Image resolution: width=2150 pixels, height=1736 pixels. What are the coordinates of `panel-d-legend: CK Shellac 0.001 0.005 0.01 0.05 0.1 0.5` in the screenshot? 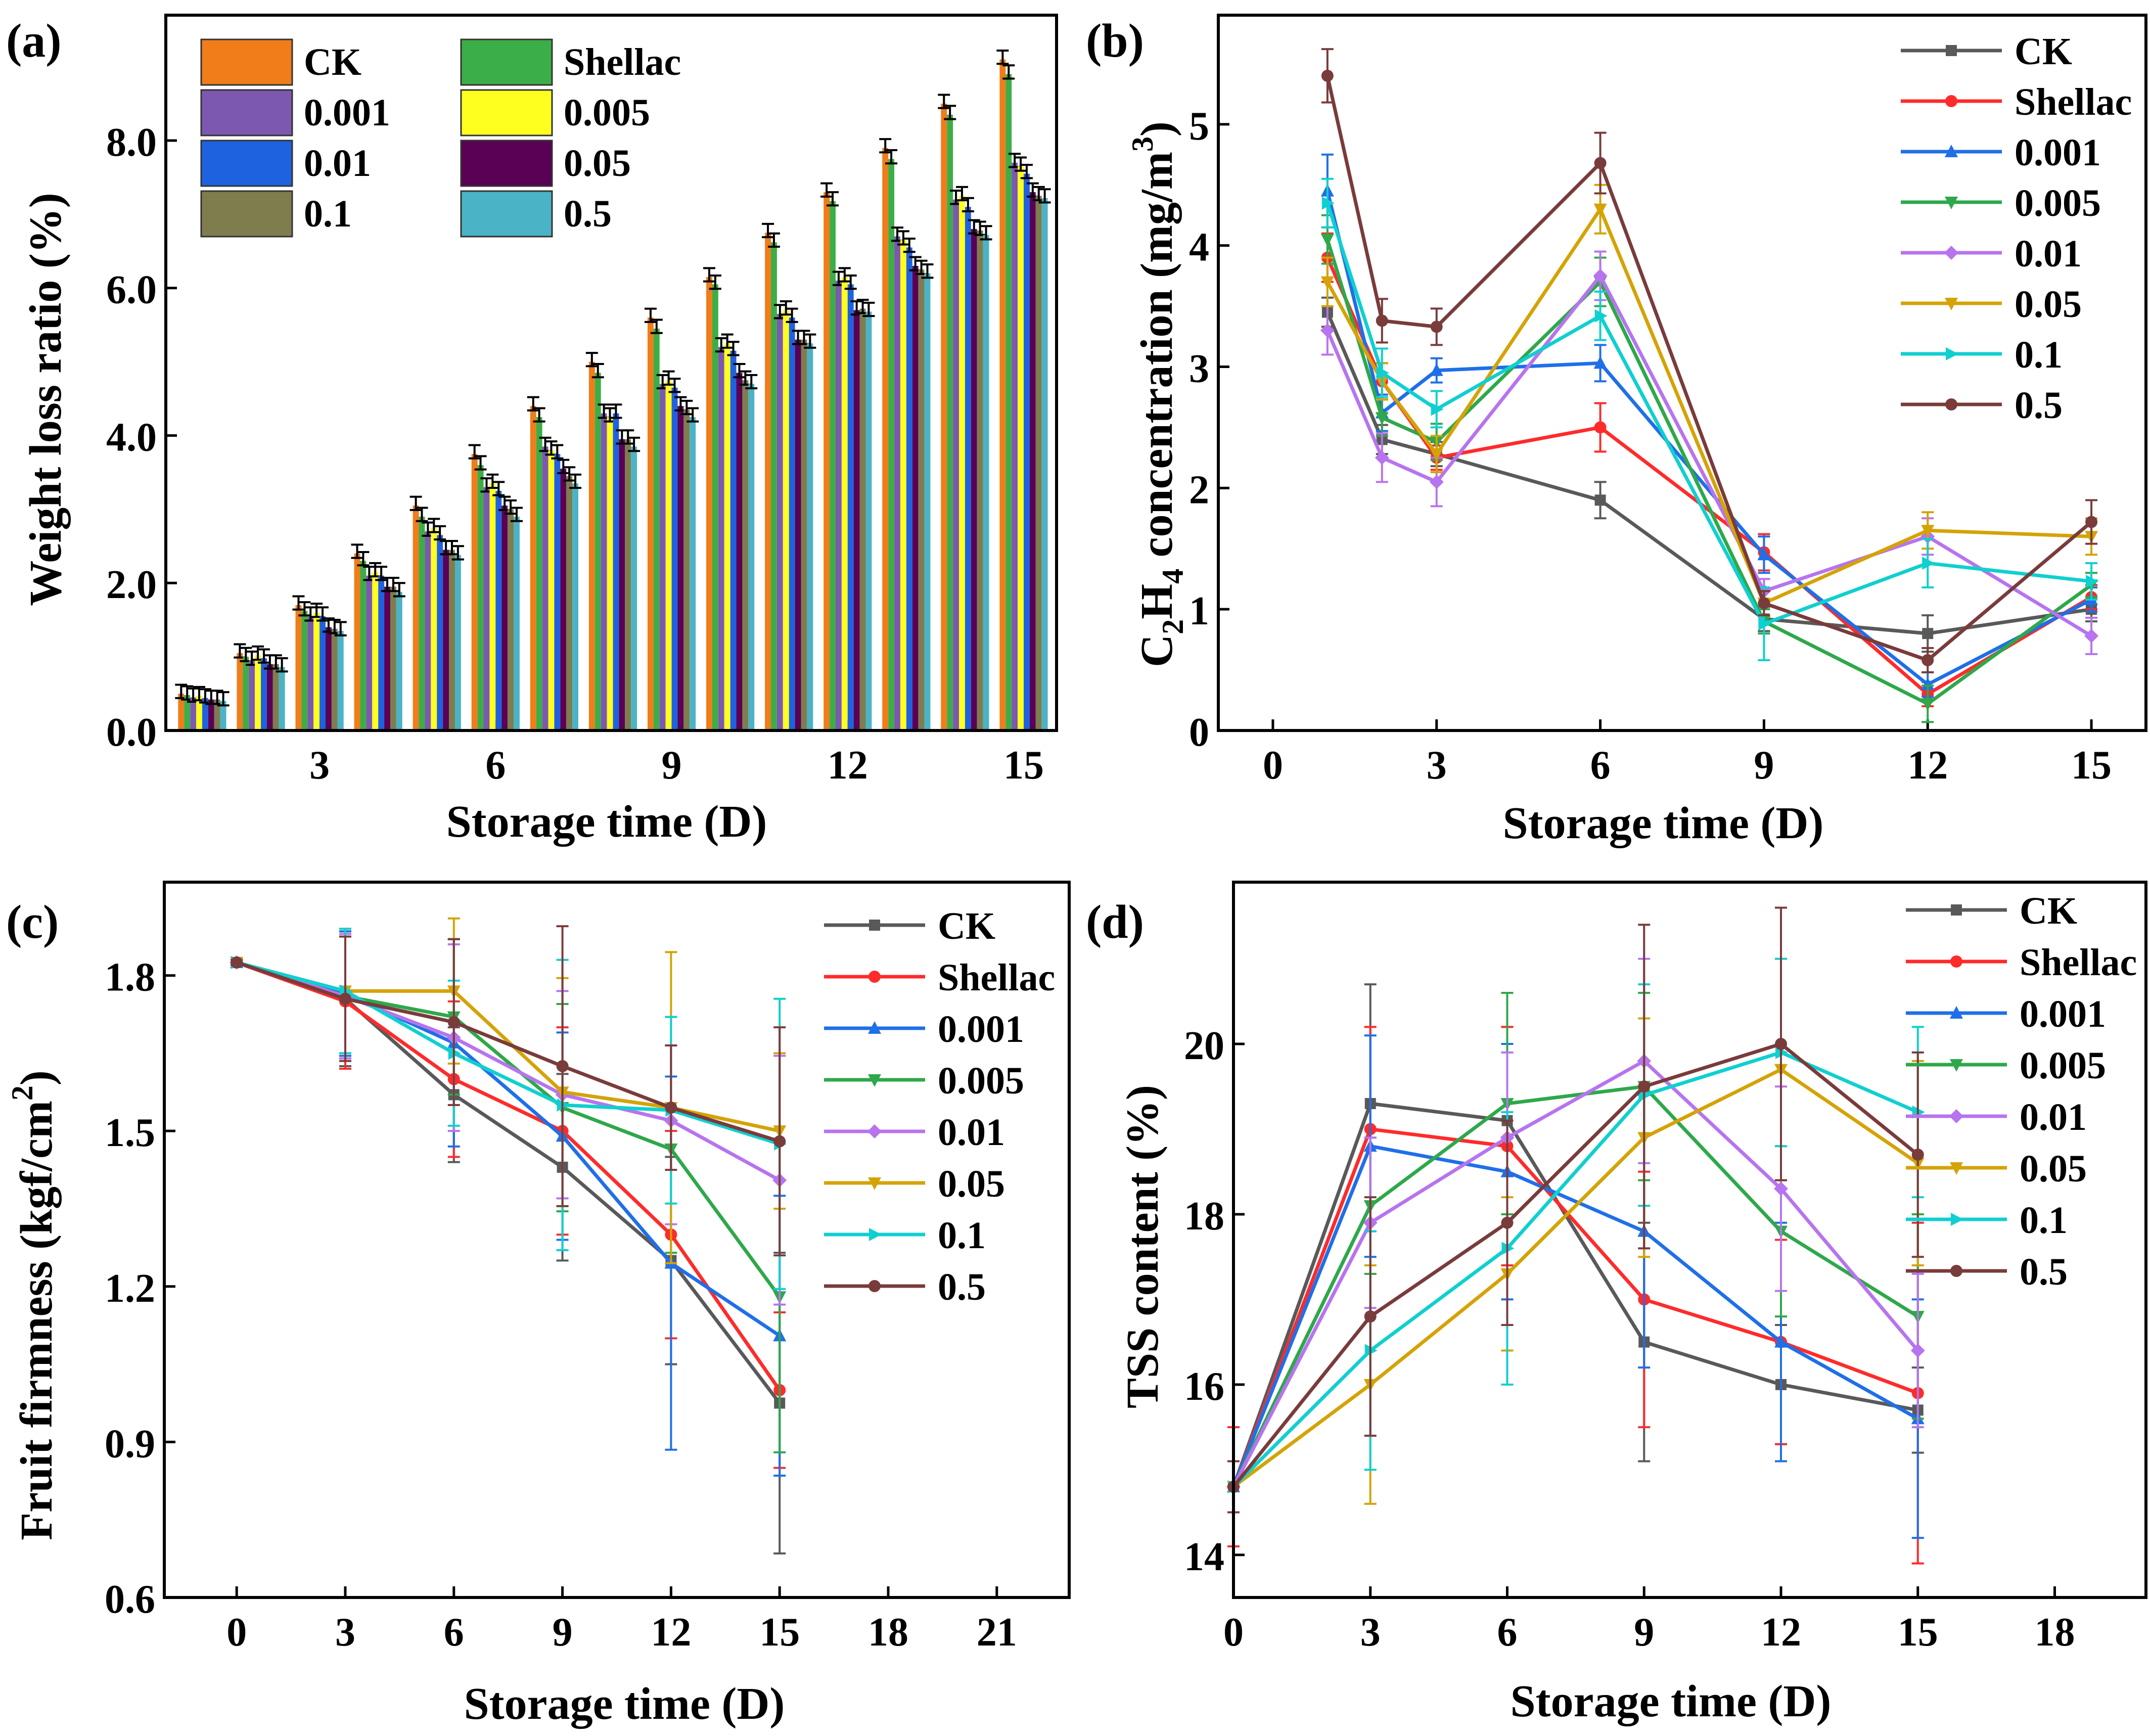 It's located at (2022, 1092).